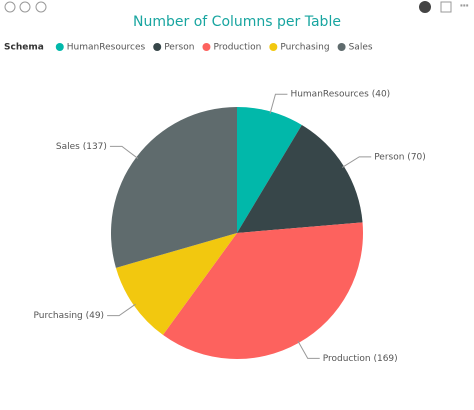 The width and height of the screenshot is (474, 410). Describe the element at coordinates (237, 48) in the screenshot. I see `legend-label: Production` at that location.